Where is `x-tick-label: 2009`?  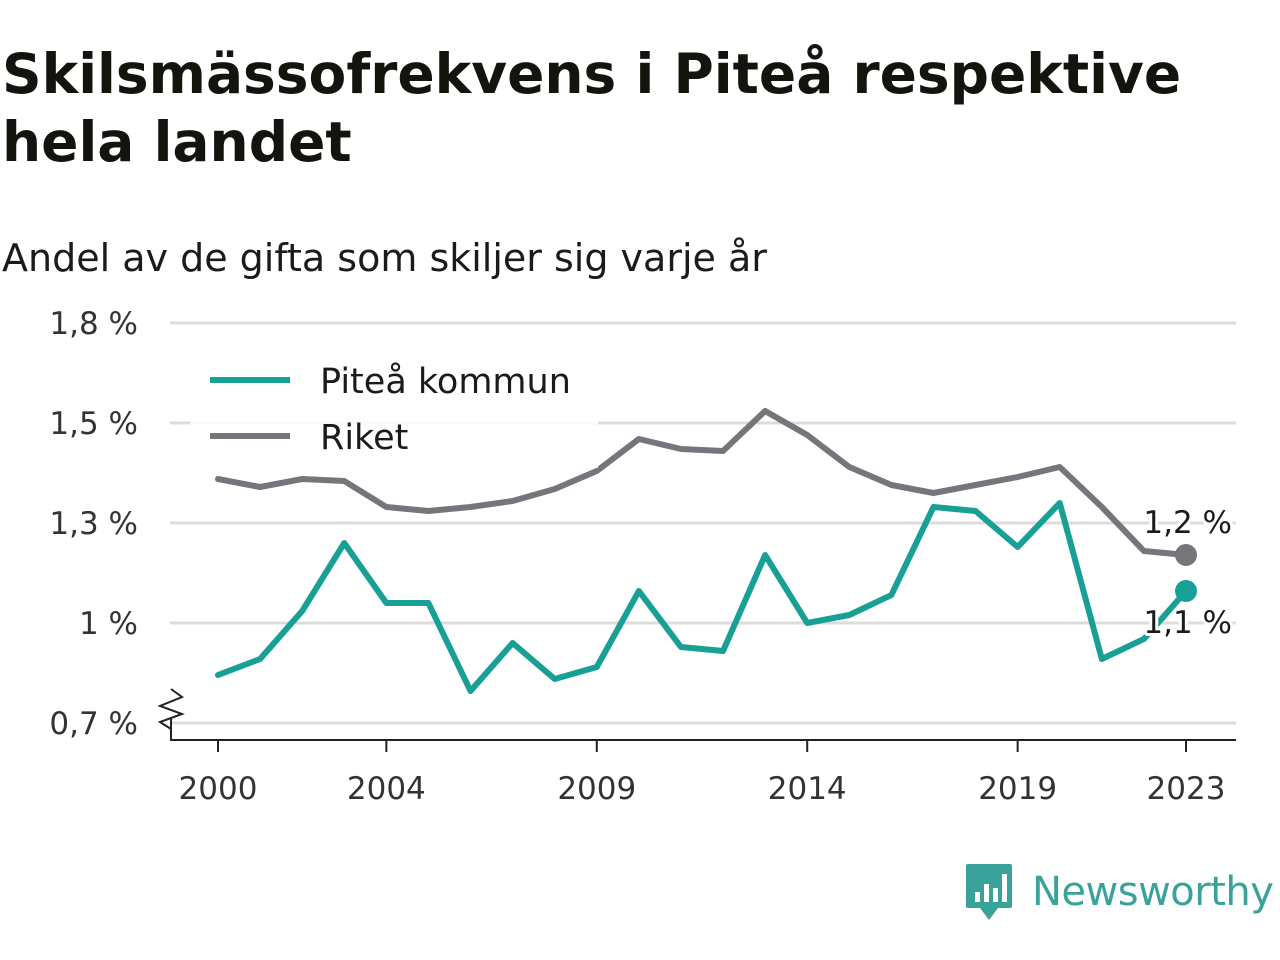 x-tick-label: 2009 is located at coordinates (596, 789).